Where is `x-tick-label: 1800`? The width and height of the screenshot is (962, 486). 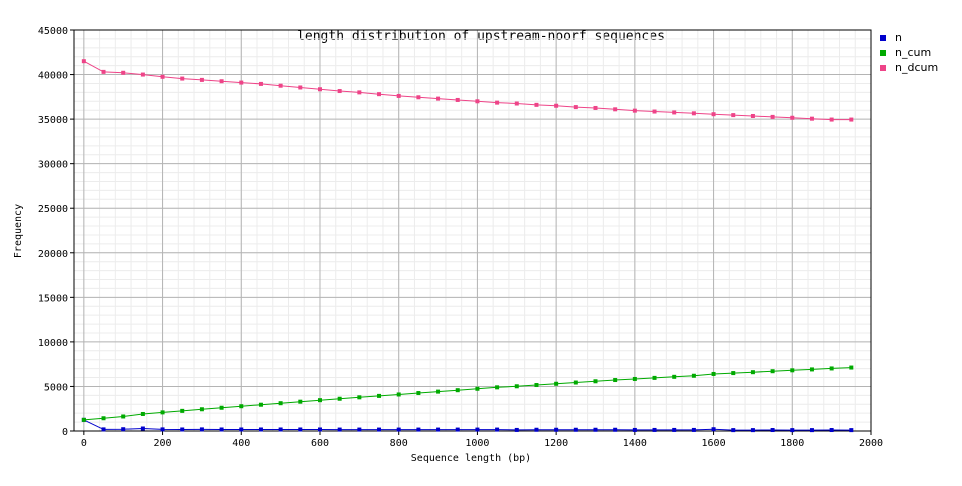 x-tick-label: 1800 is located at coordinates (792, 443).